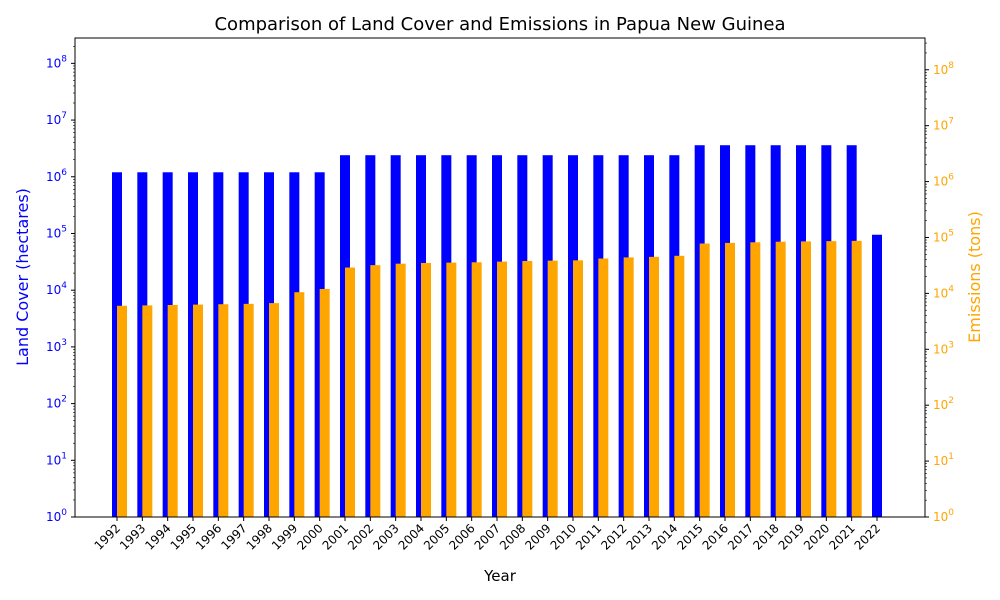  I want to click on x-tick-label-2003: 2003, so click(385, 536).